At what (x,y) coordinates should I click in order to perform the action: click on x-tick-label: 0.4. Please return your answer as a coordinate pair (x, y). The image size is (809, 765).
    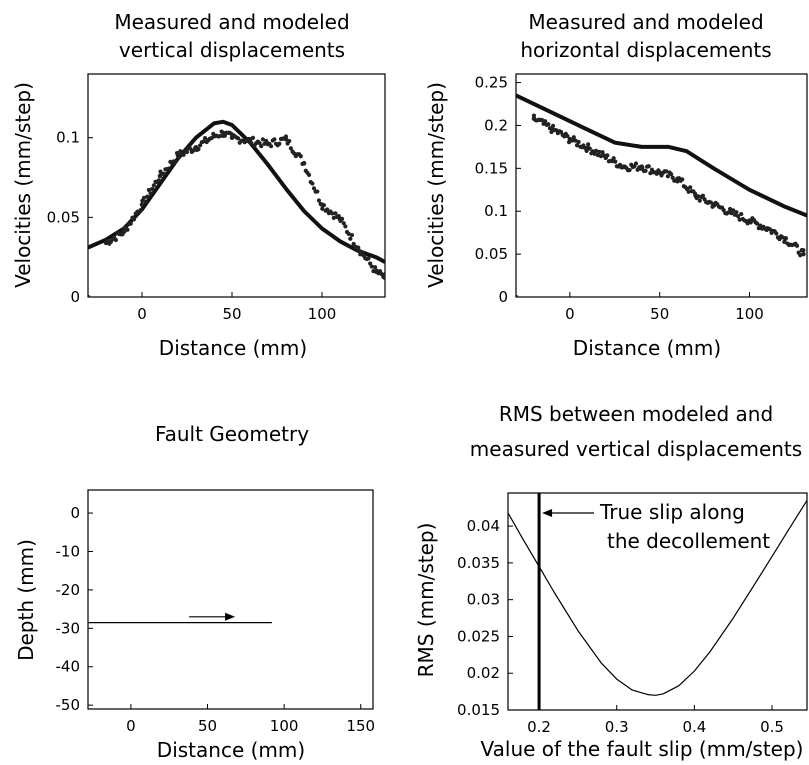
    Looking at the image, I should click on (694, 727).